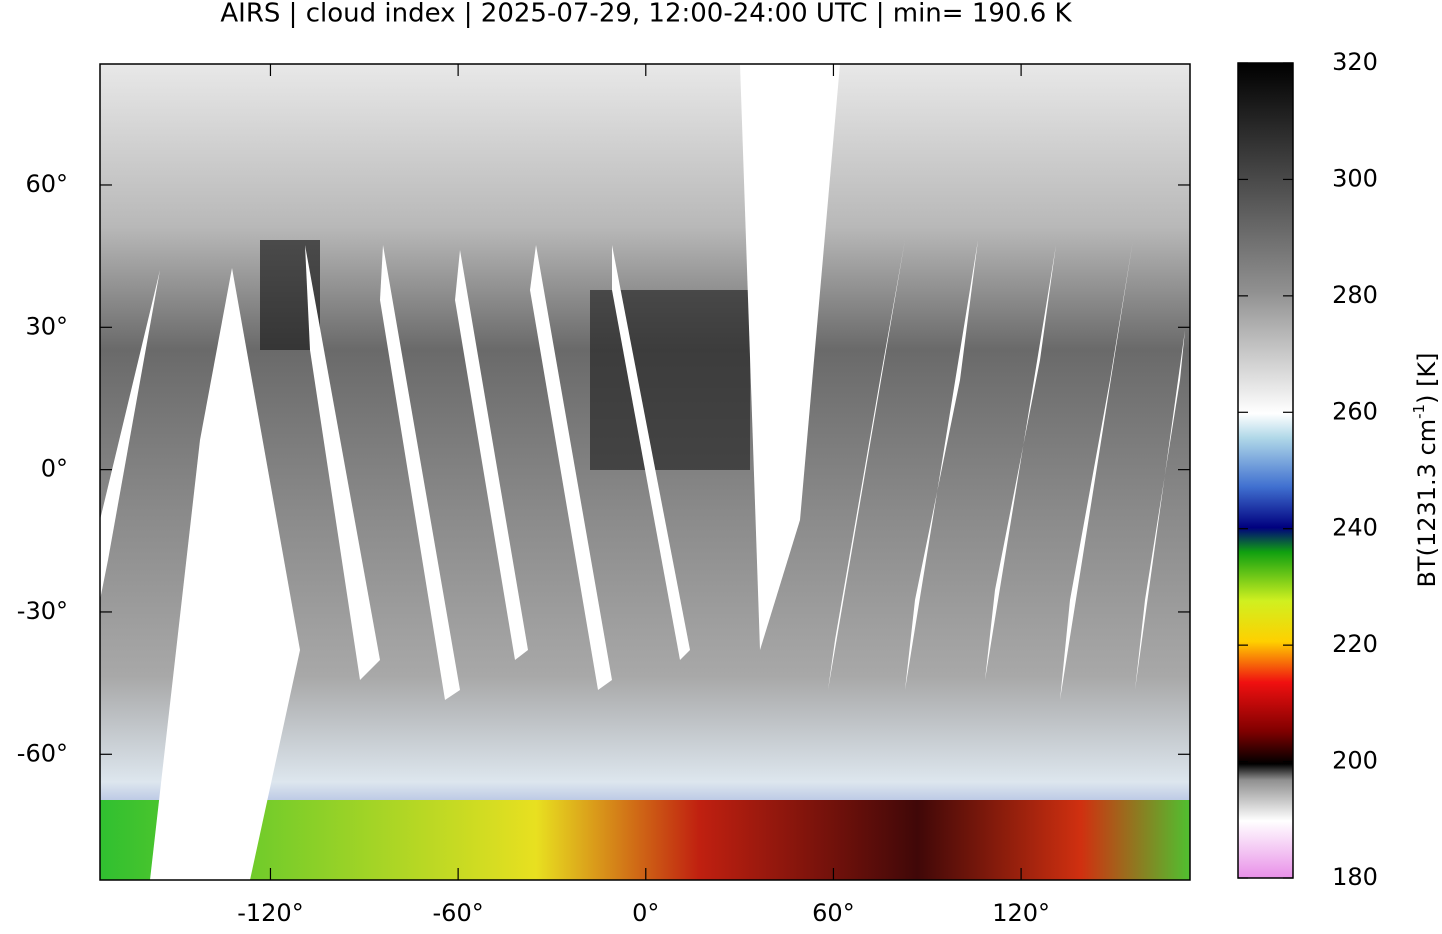  I want to click on y-tick-label: 30°, so click(46, 326).